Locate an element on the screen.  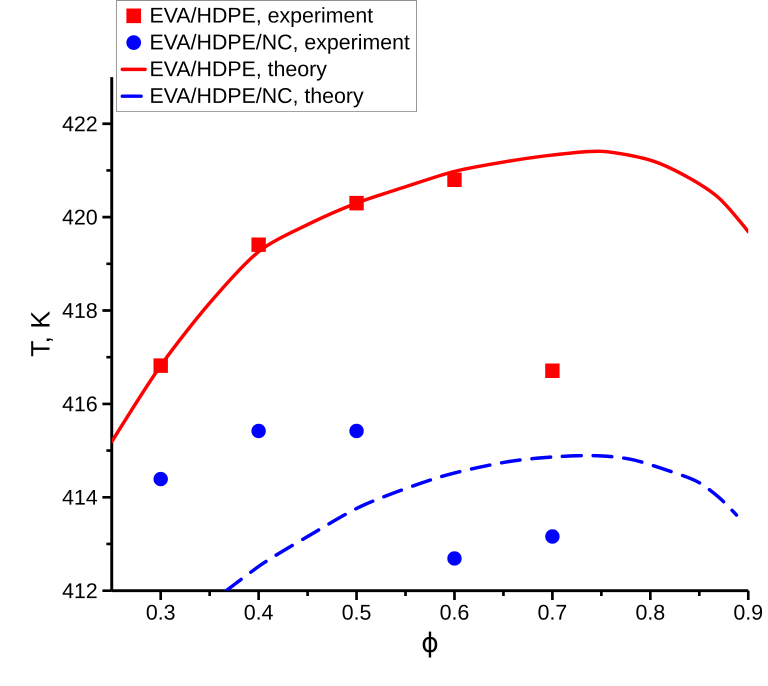
y-axis-title: T, K is located at coordinates (42, 333).